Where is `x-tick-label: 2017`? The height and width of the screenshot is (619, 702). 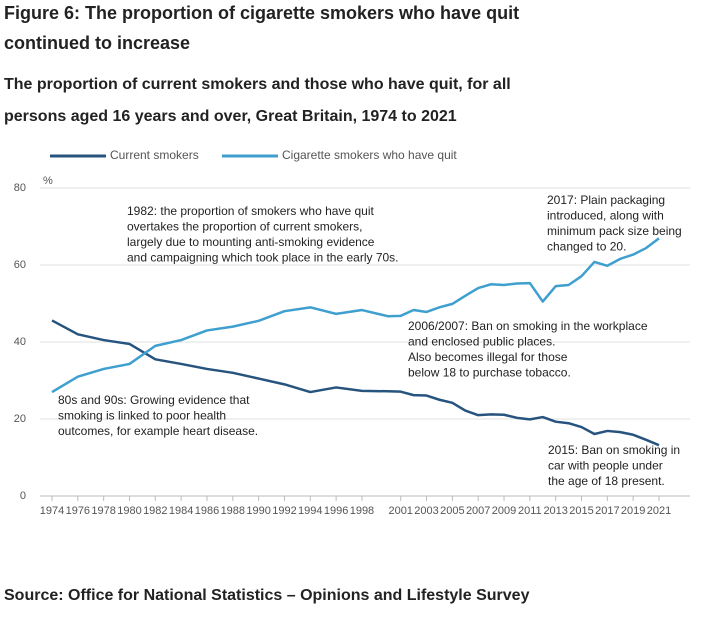 x-tick-label: 2017 is located at coordinates (607, 511).